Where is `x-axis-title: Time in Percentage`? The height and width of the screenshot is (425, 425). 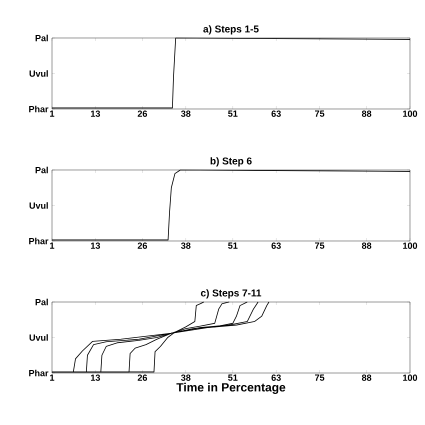 x-axis-title: Time in Percentage is located at coordinates (231, 388).